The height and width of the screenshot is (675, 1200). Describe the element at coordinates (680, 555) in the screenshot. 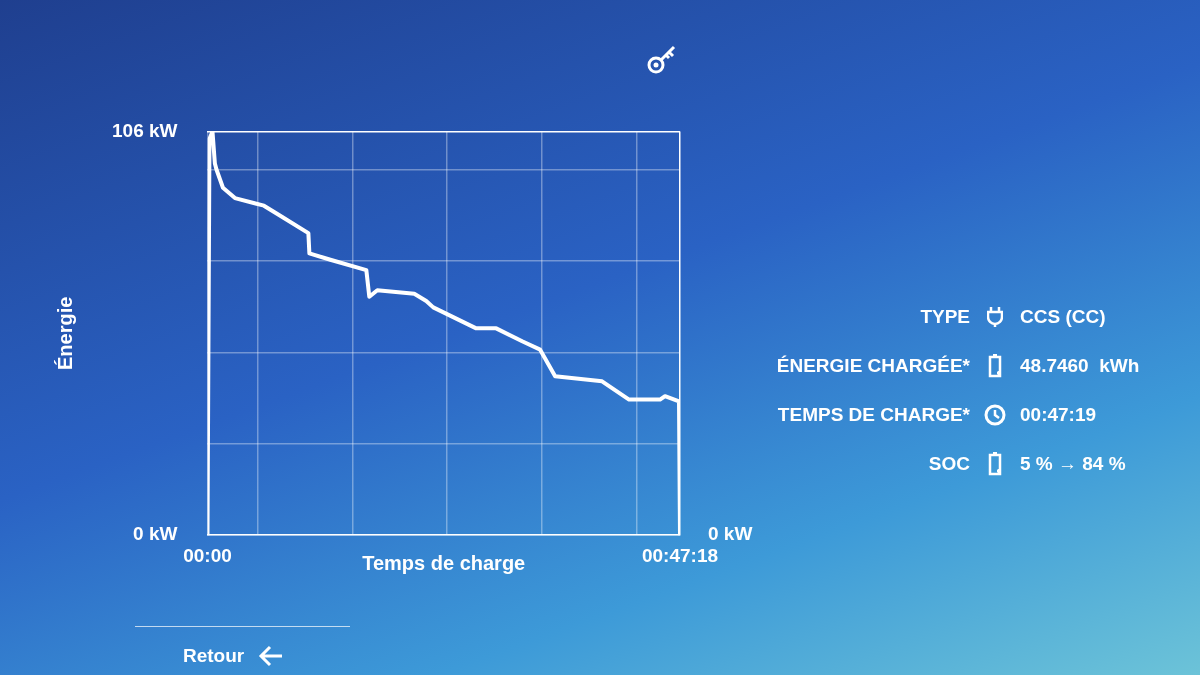

I see `x-tick-label: 00:47:18` at that location.